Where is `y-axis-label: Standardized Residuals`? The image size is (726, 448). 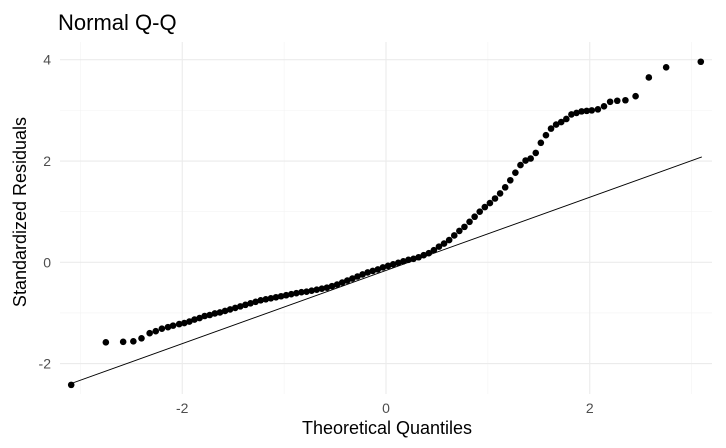
y-axis-label: Standardized Residuals is located at coordinates (20, 212).